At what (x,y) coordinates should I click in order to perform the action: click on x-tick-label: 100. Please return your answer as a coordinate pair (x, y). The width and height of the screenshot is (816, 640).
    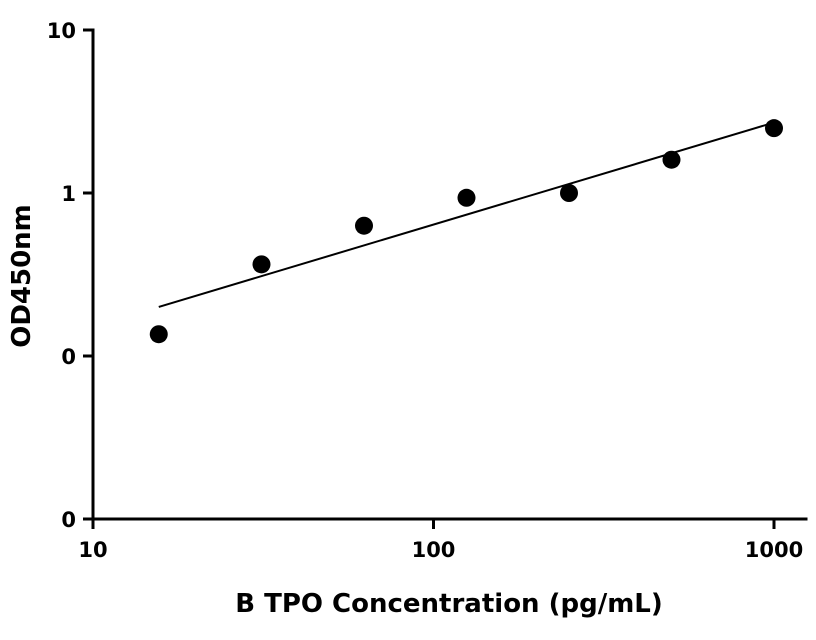
    Looking at the image, I should click on (434, 550).